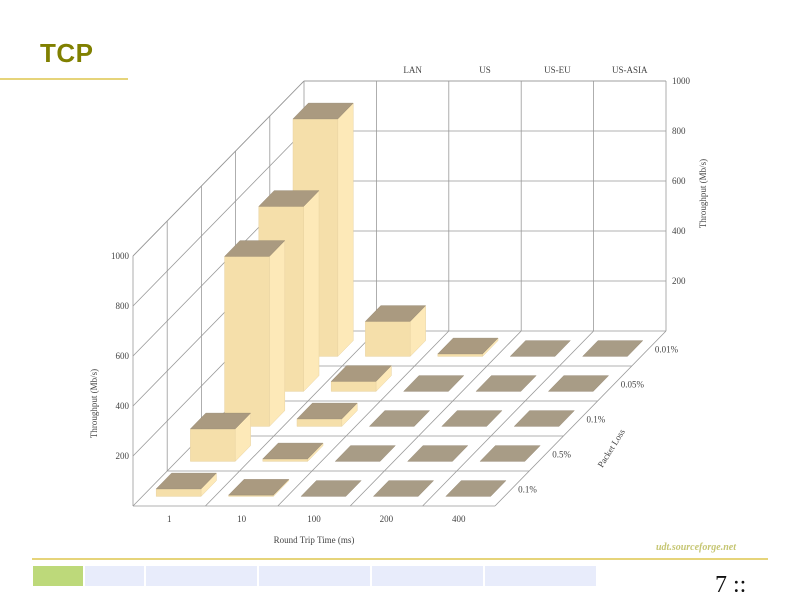 The height and width of the screenshot is (600, 800). What do you see at coordinates (667, 350) in the screenshot?
I see `depth-tick-label: 0.01%` at bounding box center [667, 350].